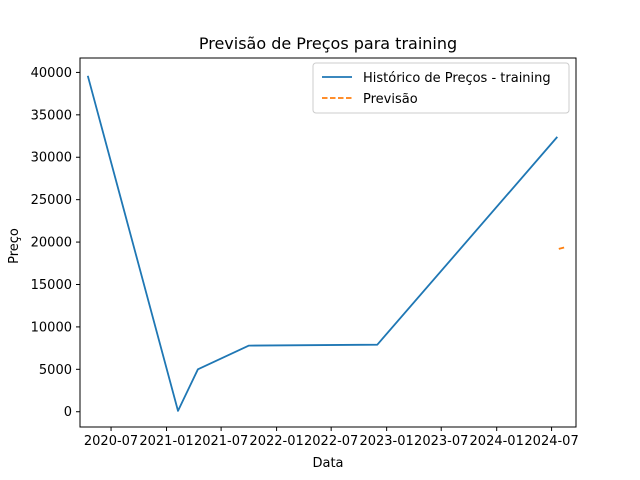  Describe the element at coordinates (51, 200) in the screenshot. I see `y-tick-label: 25000` at that location.